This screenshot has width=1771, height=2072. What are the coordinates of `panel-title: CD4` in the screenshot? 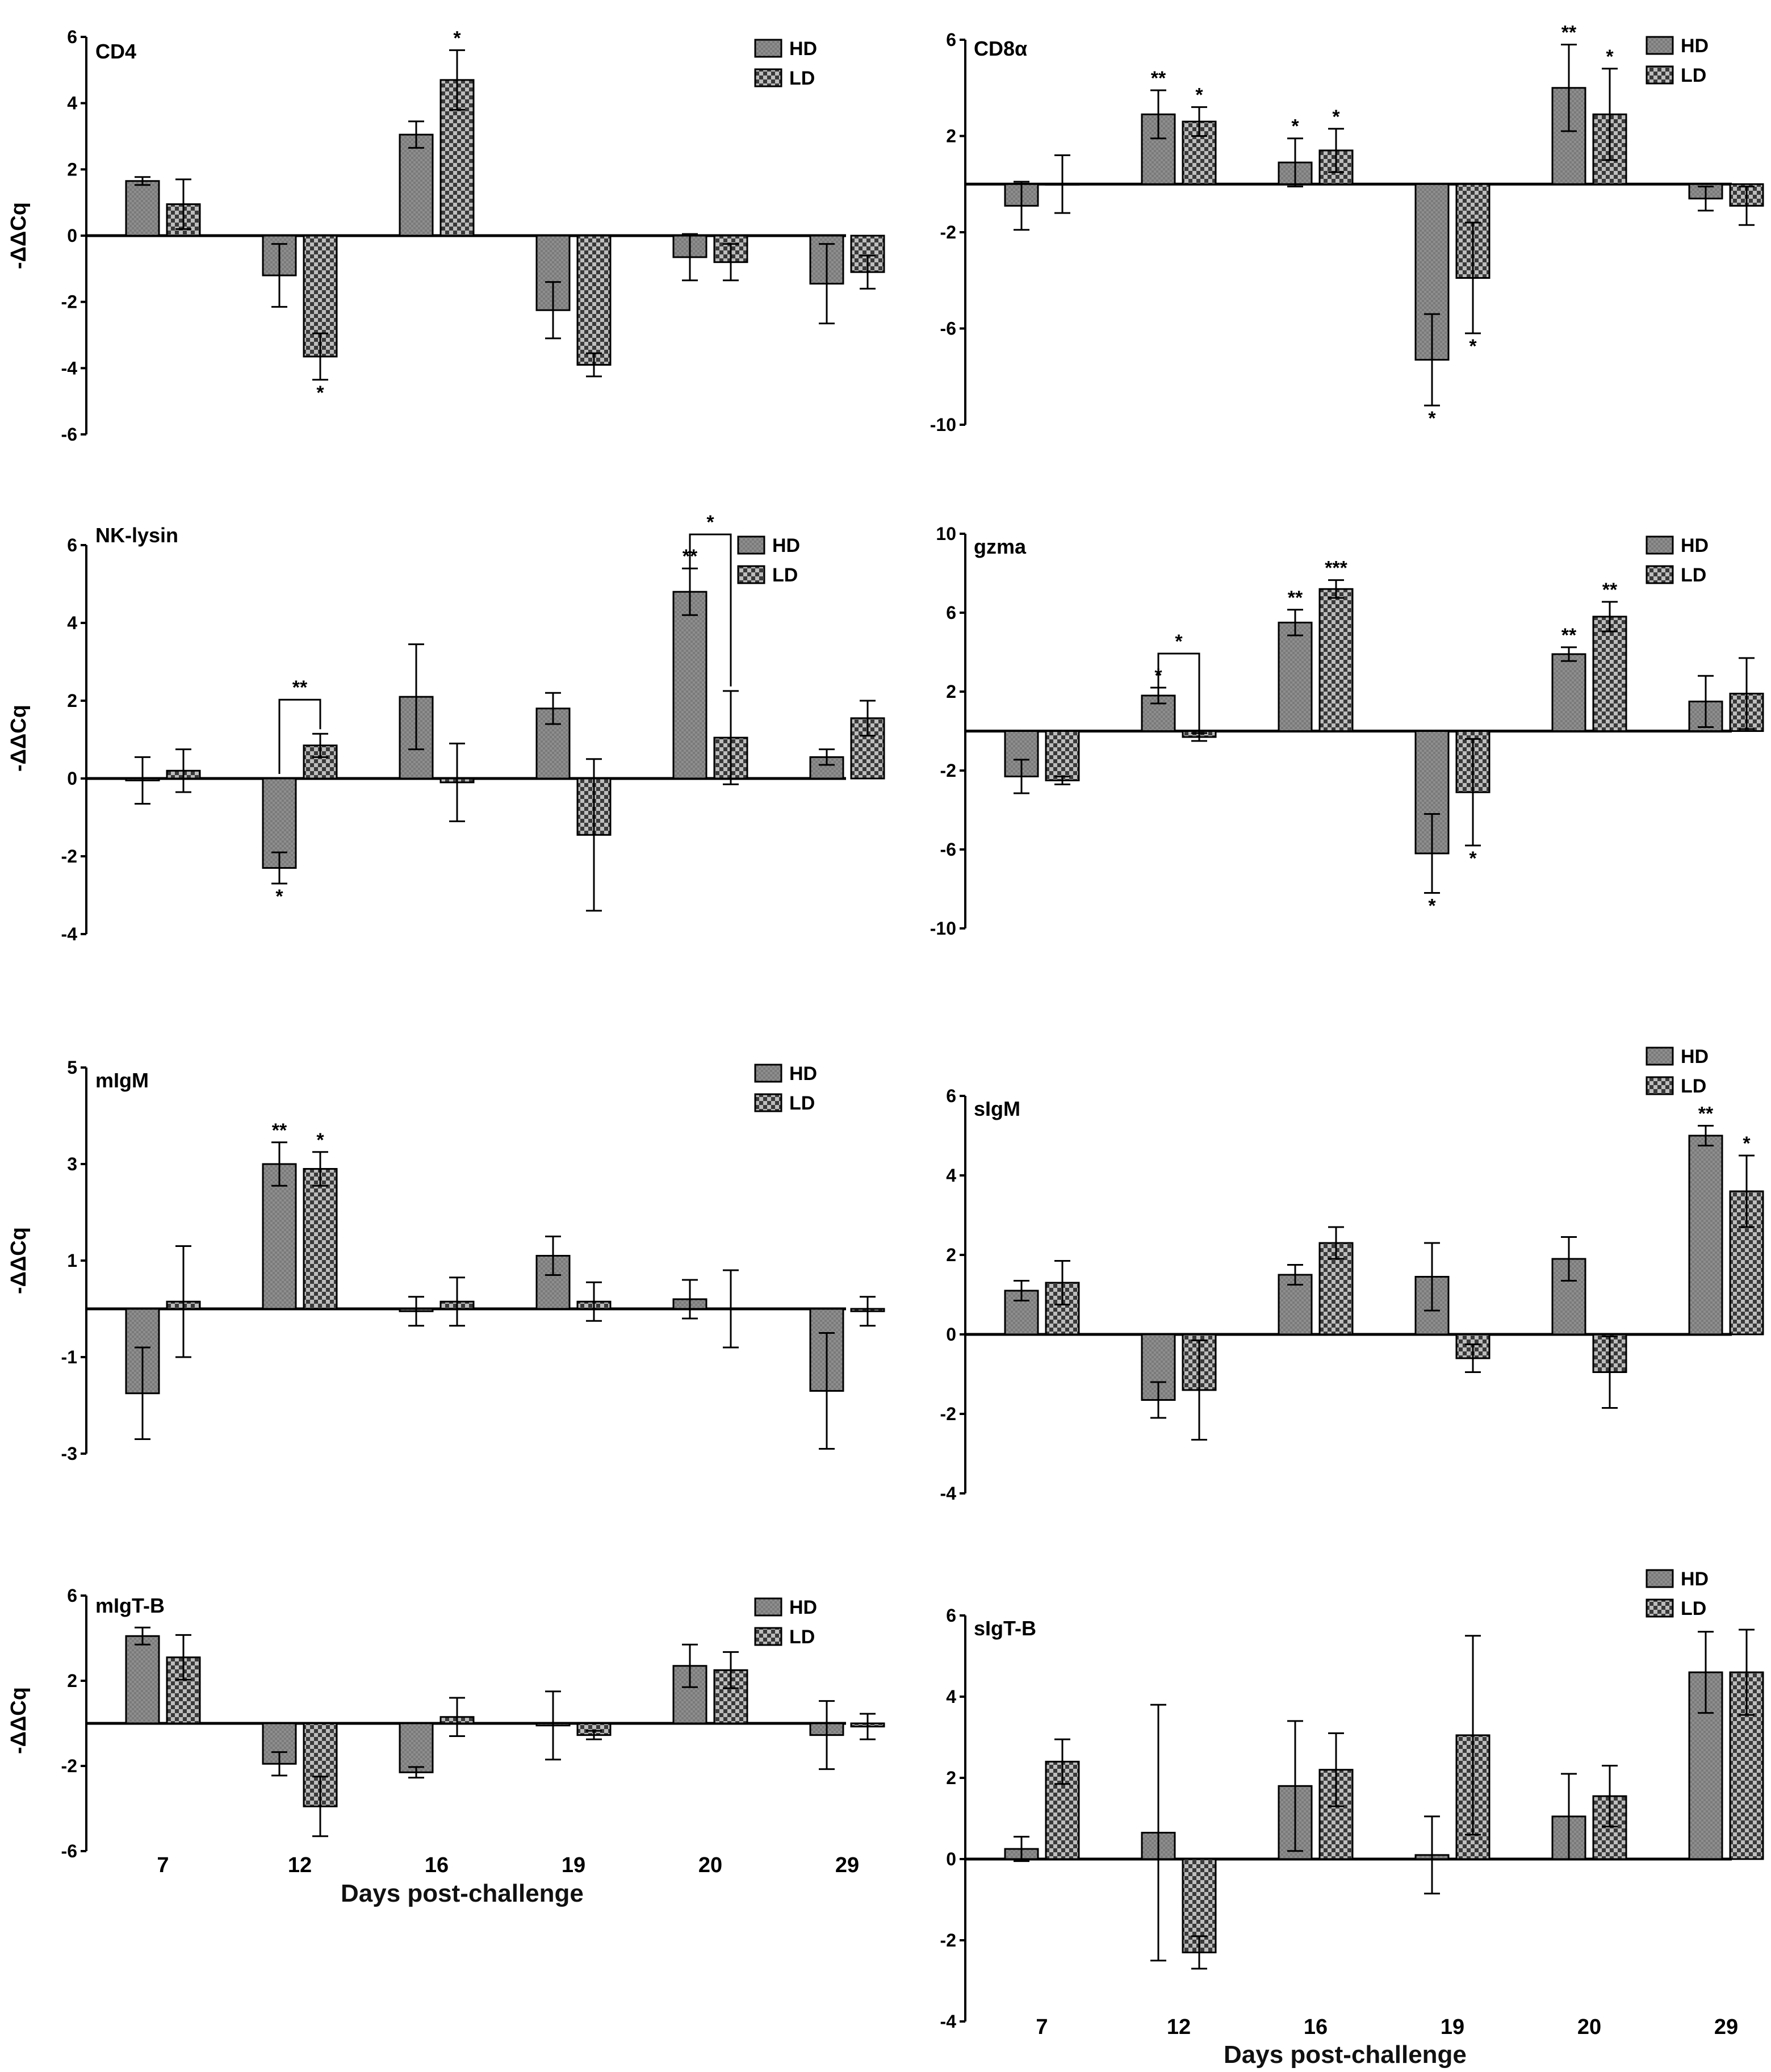 It's located at (115, 51).